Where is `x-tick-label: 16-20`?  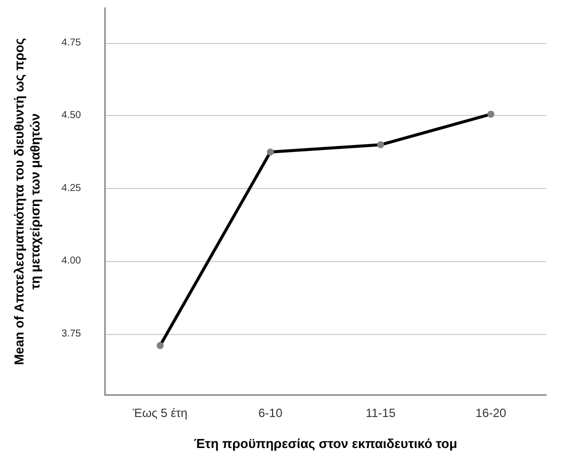 x-tick-label: 16-20 is located at coordinates (491, 413).